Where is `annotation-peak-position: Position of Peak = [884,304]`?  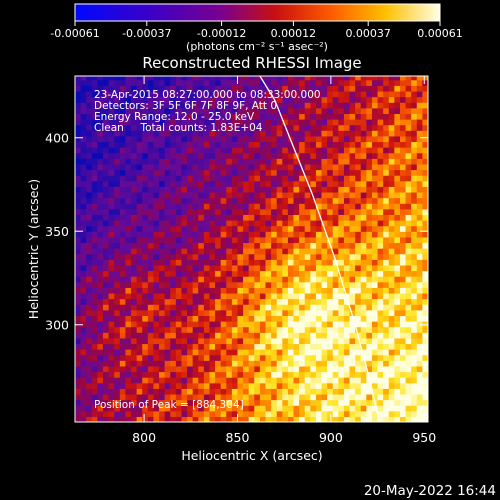 annotation-peak-position: Position of Peak = [884,304] is located at coordinates (169, 405).